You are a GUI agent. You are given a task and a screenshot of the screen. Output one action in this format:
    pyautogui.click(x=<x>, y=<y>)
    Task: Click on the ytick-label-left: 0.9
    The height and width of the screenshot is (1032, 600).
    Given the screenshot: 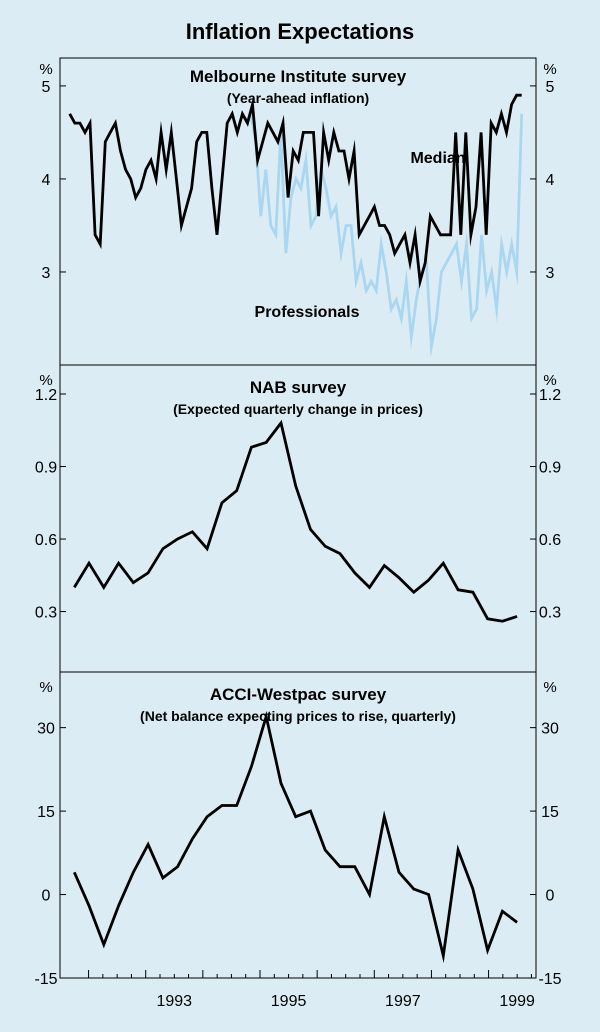 What is the action you would take?
    pyautogui.click(x=46, y=468)
    